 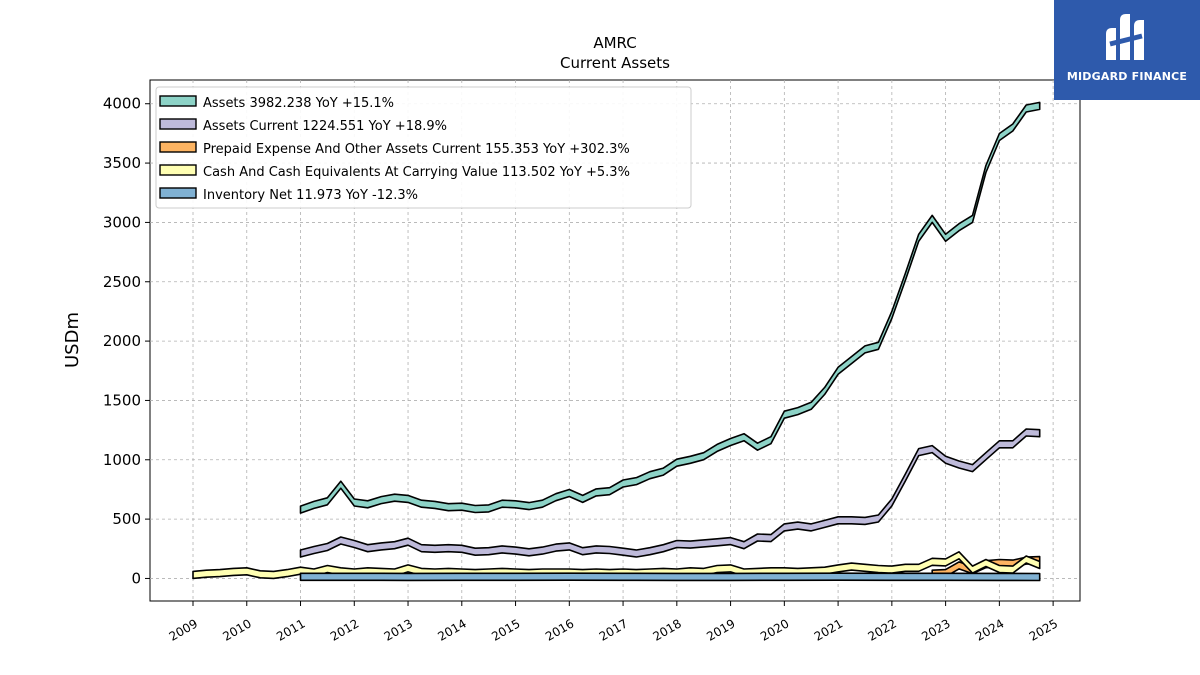 I want to click on brand-mark-icon, so click(x=1125, y=37).